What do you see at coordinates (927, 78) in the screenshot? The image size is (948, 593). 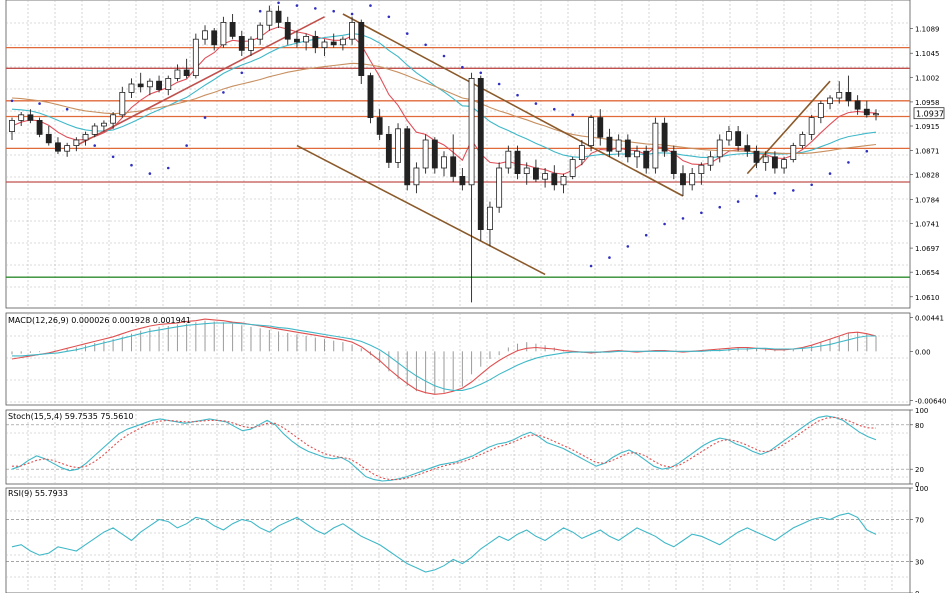 I see `axis-tick-label: 1.1002` at bounding box center [927, 78].